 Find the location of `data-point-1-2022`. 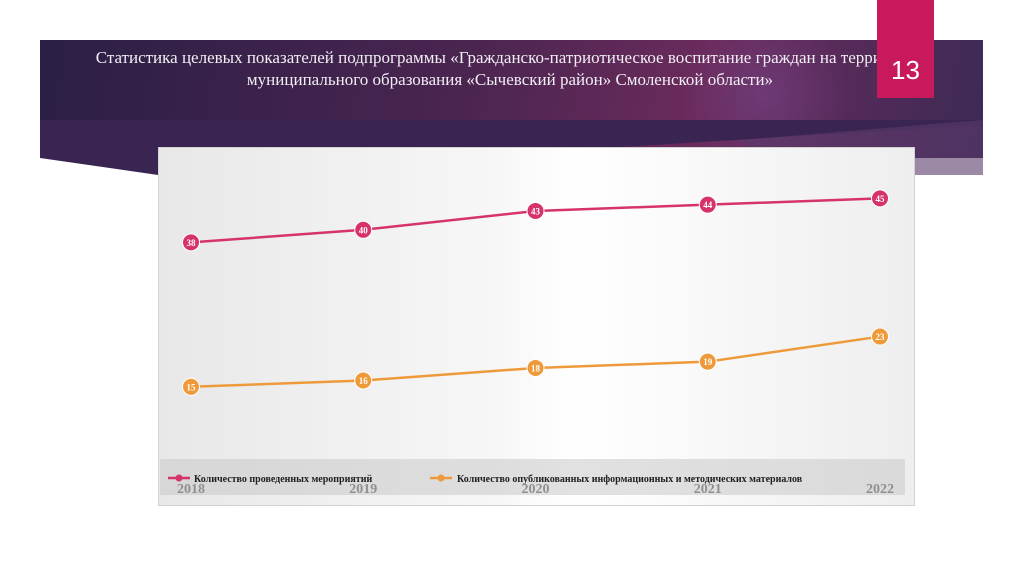

data-point-1-2022 is located at coordinates (880, 198).